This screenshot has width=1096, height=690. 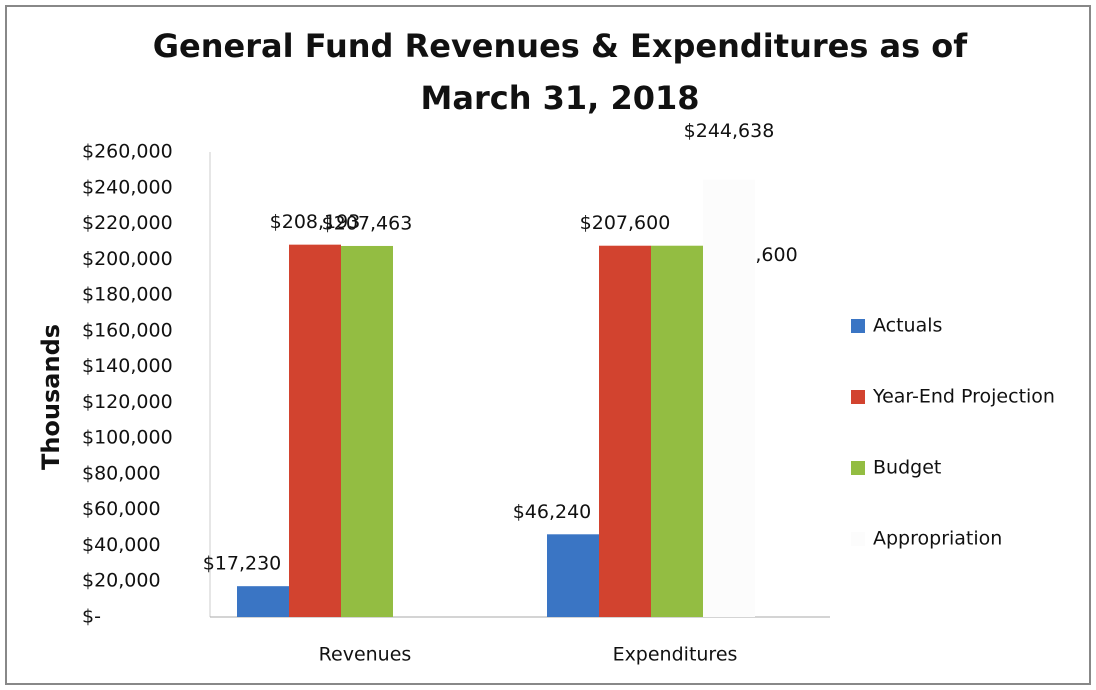 I want to click on y-tick-label: $80,000, so click(x=121, y=473).